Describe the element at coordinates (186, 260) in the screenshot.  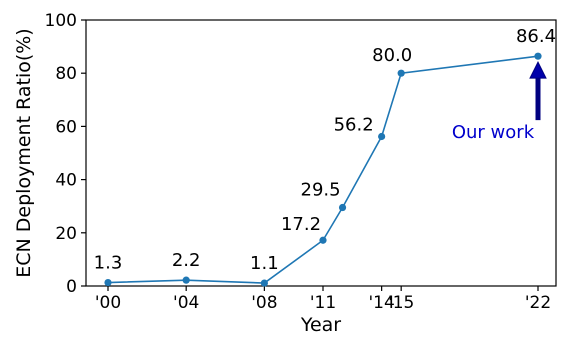
I see `data-label: 2.2` at that location.